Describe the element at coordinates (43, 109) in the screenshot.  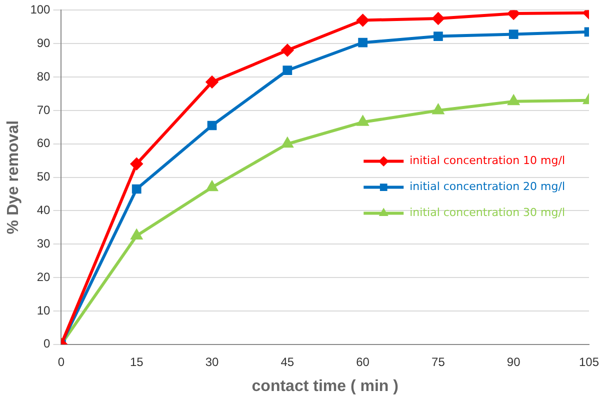
I see `y-tick-label: 70` at that location.